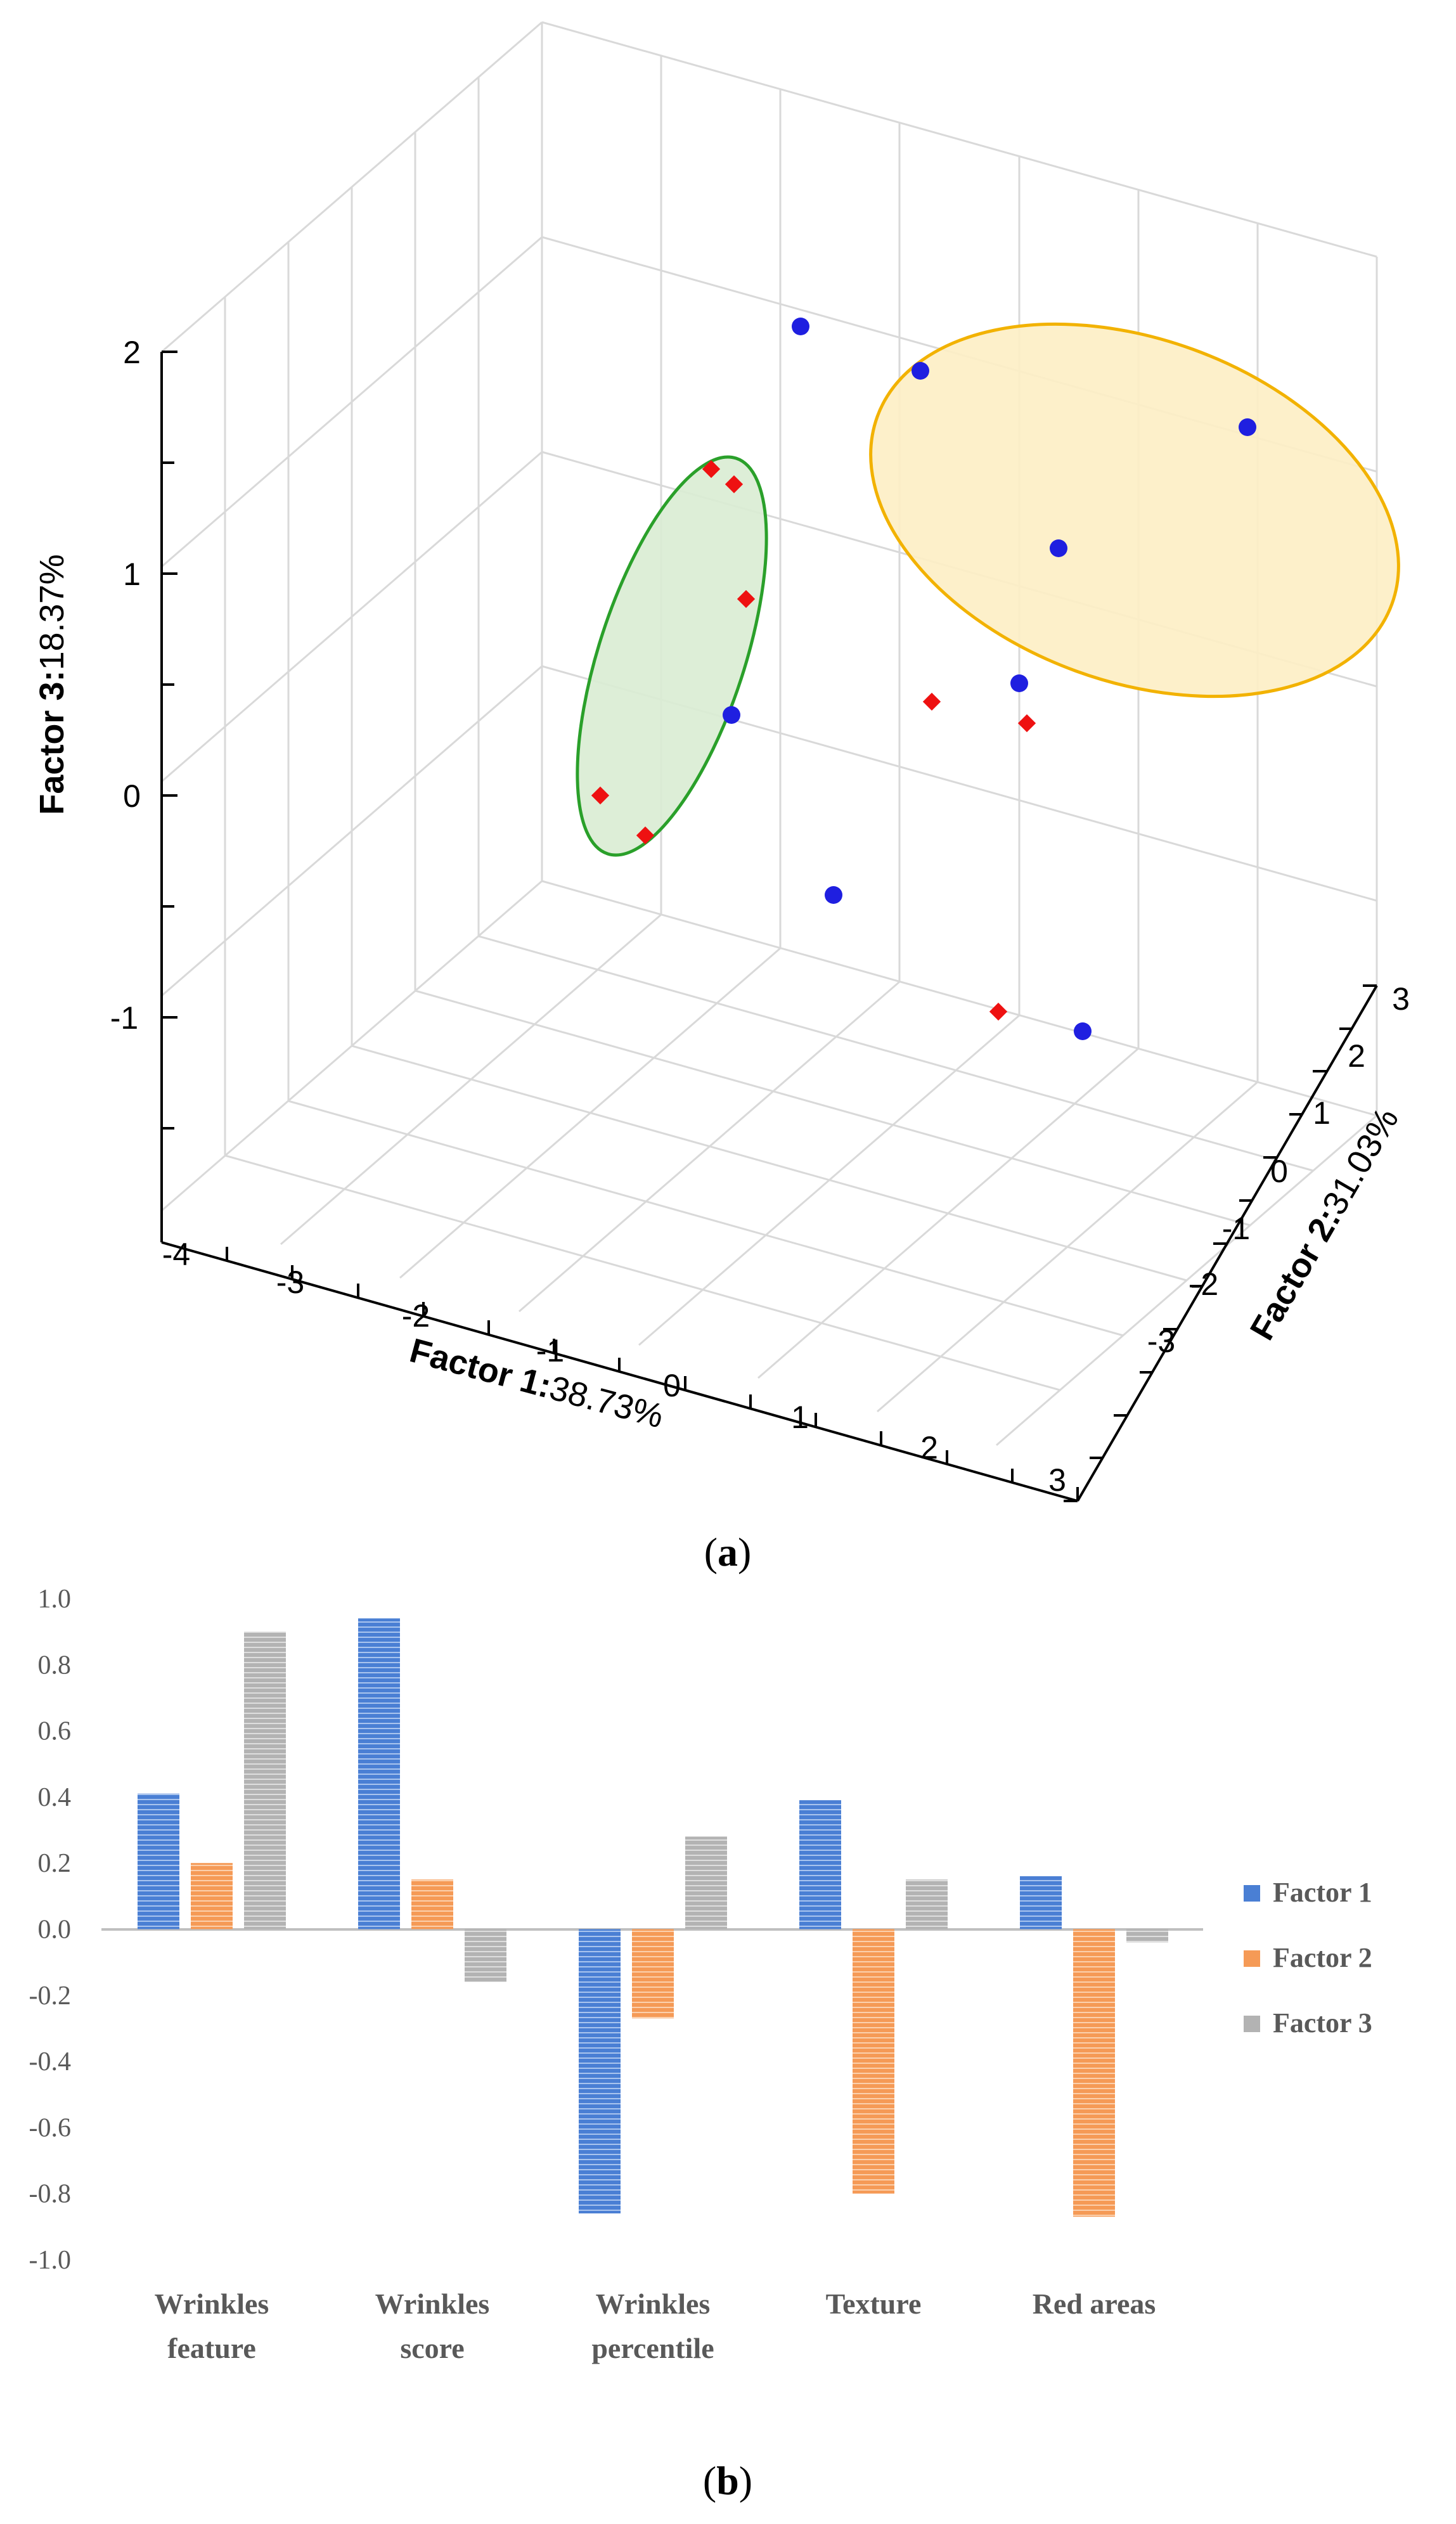 This screenshot has width=1456, height=2524. Describe the element at coordinates (55, 1731) in the screenshot. I see `bar-y-tick-label: 0.6` at that location.